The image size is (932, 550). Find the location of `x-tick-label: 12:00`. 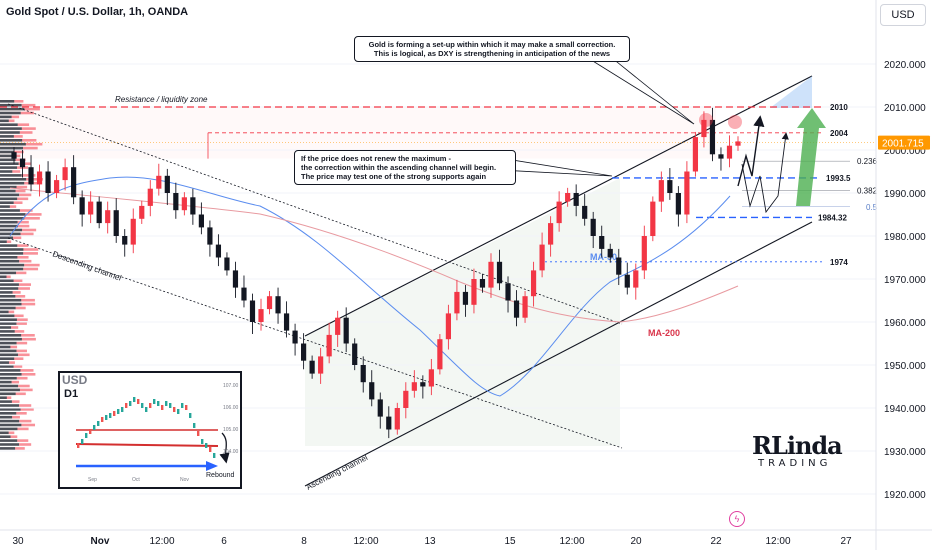

x-tick-label: 12:00 is located at coordinates (161, 541).